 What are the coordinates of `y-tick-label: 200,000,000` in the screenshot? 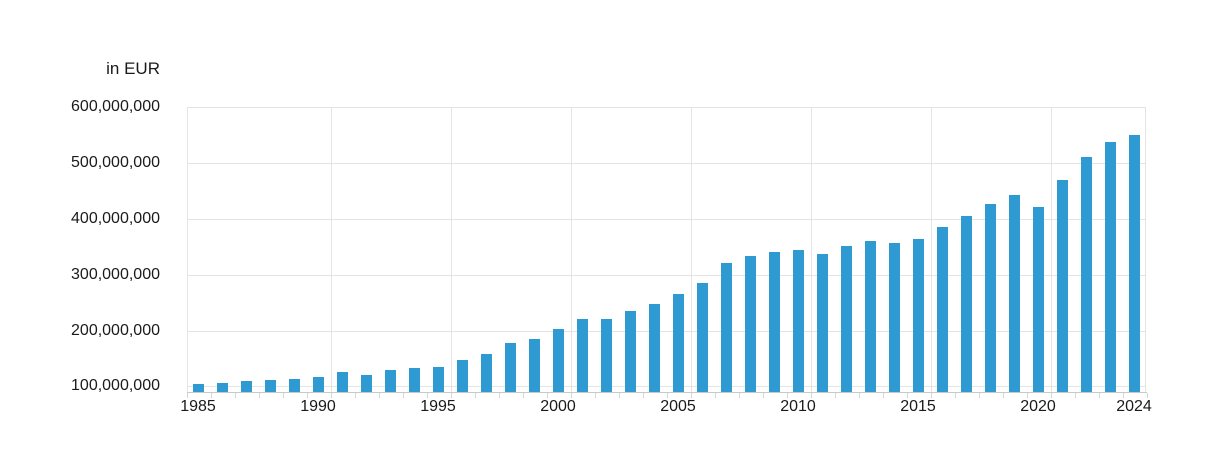 It's located at (115, 330).